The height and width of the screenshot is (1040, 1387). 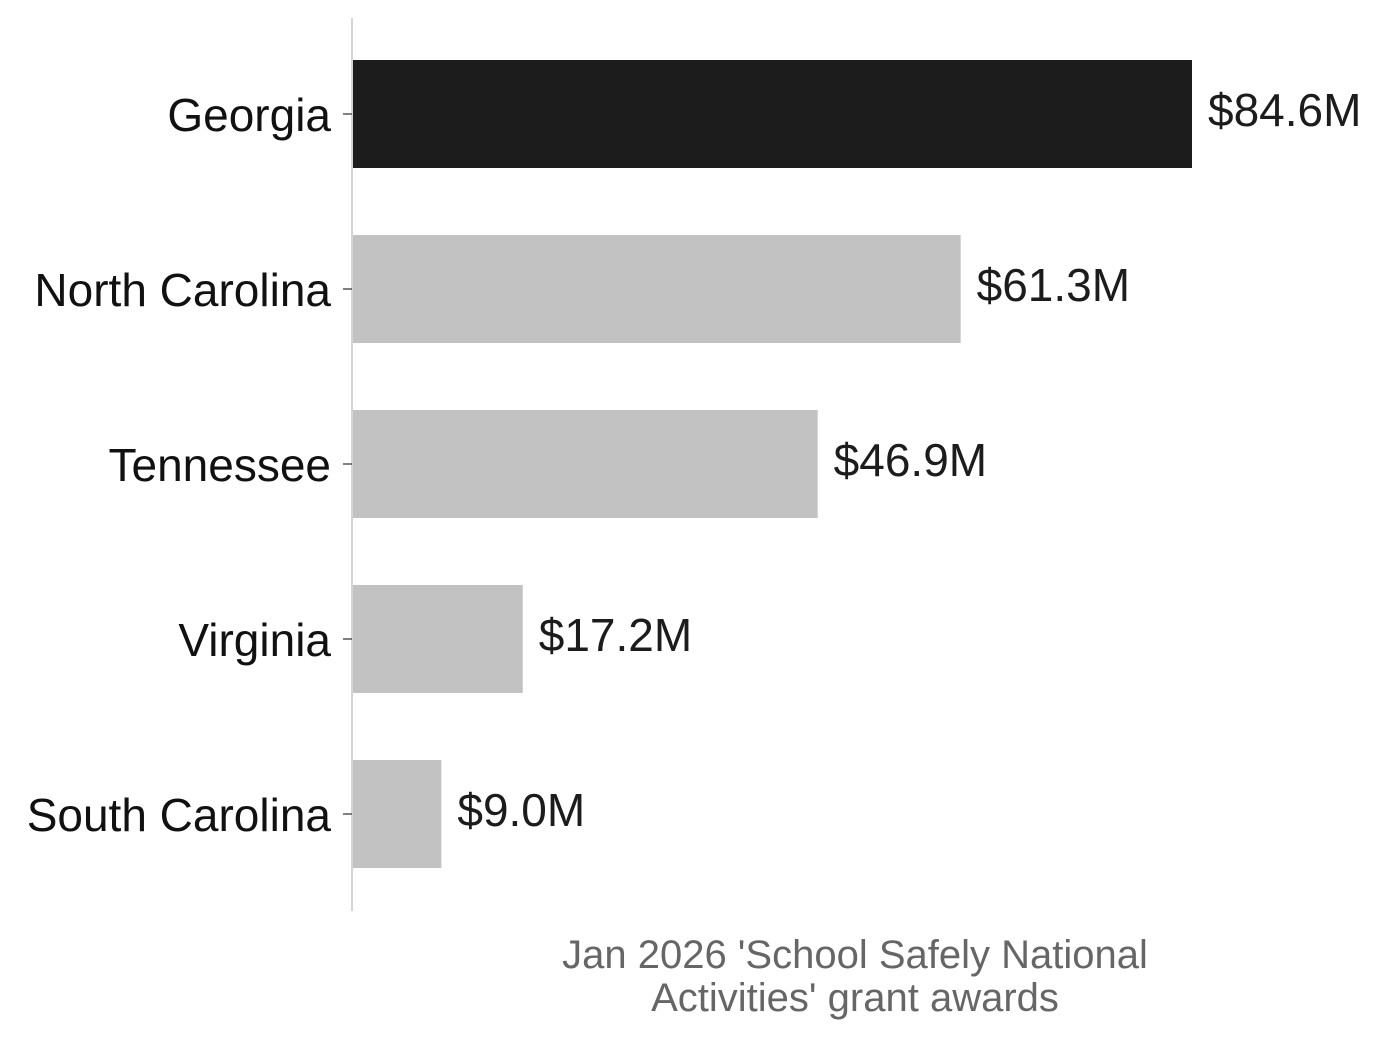 I want to click on x-axis-label-line-1: Jan 2026 'School Safely National, so click(x=855, y=955).